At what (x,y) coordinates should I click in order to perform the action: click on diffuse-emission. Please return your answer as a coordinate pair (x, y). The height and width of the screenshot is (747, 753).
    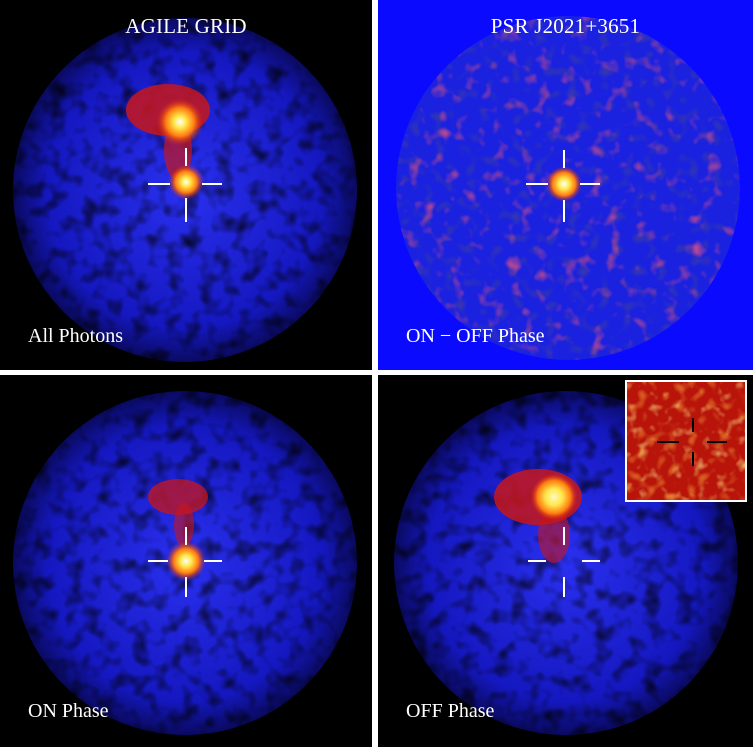
    Looking at the image, I should click on (178, 497).